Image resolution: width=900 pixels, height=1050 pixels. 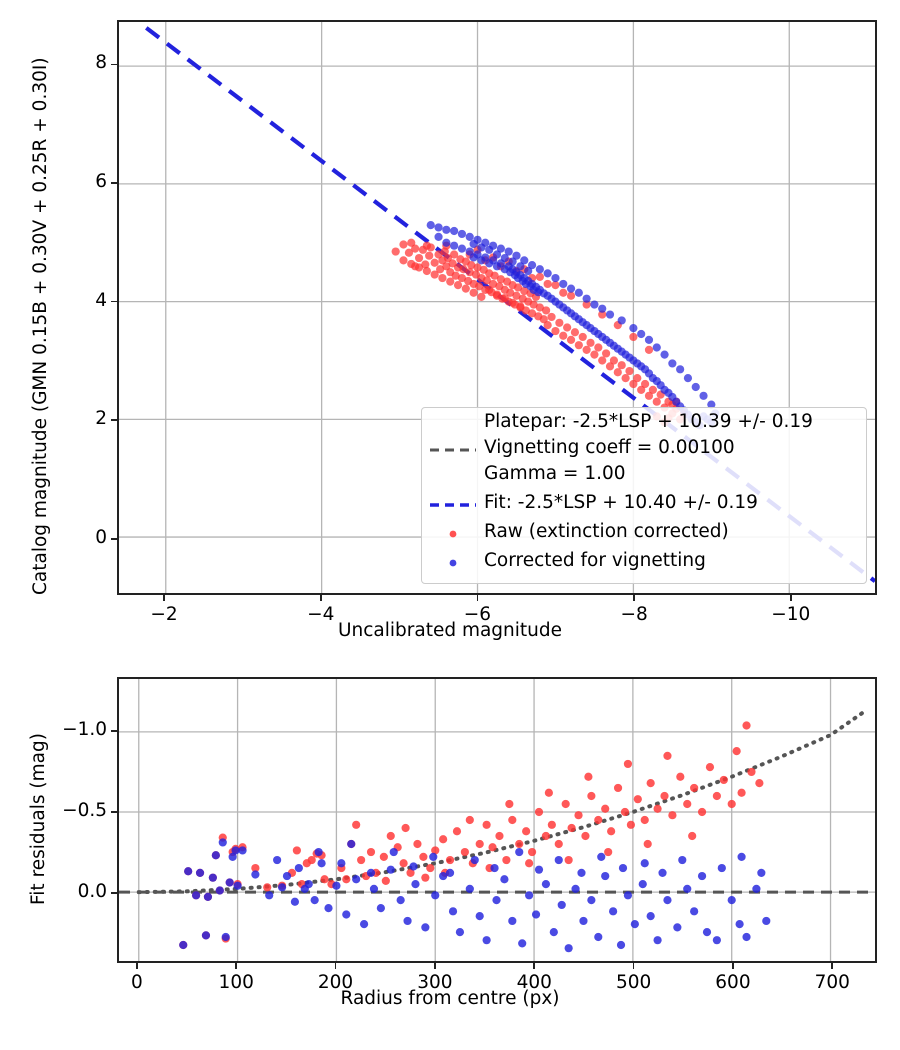 I want to click on y-tick-label: 0.0, so click(x=92, y=892).